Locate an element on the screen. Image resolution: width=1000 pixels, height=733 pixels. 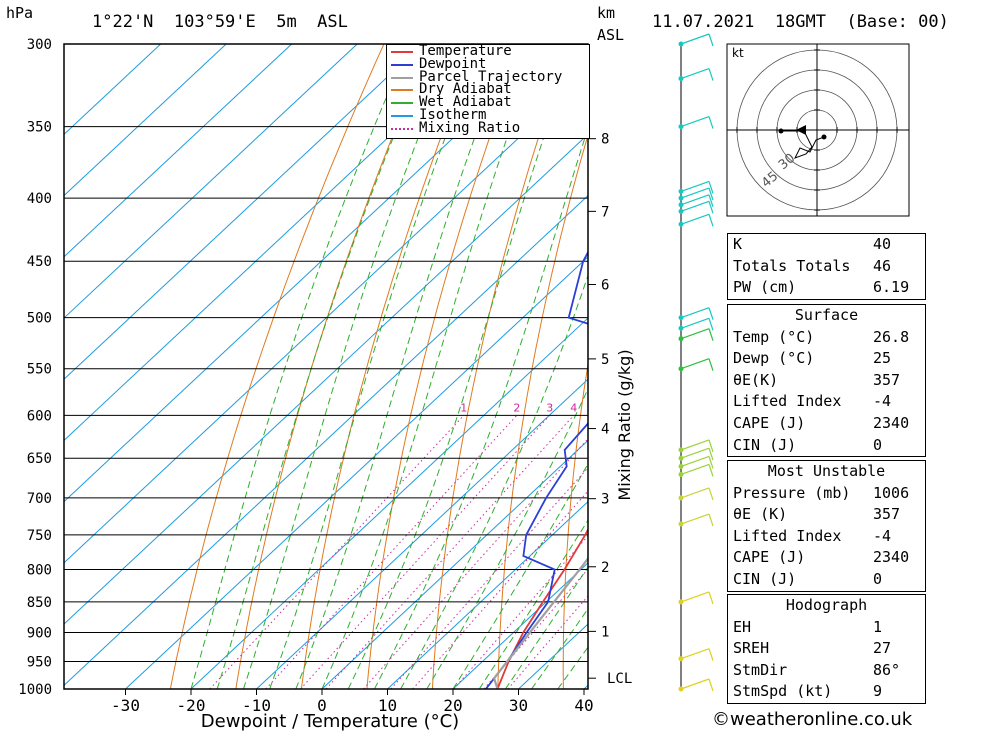
km-unit-label: km is located at coordinates (606, 13).